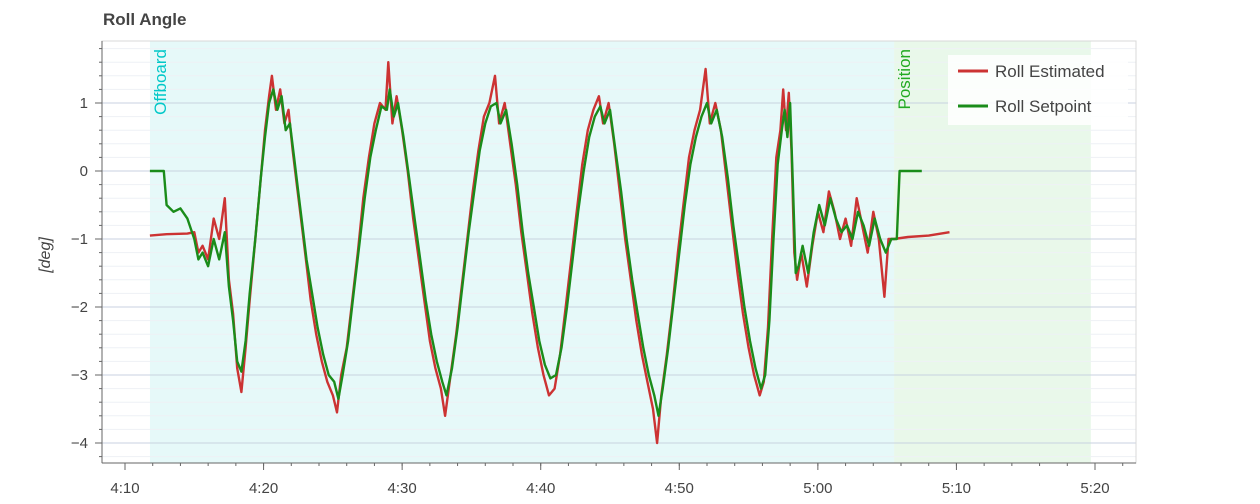 The width and height of the screenshot is (1260, 504). I want to click on x-tick-label: 4:40, so click(540, 488).